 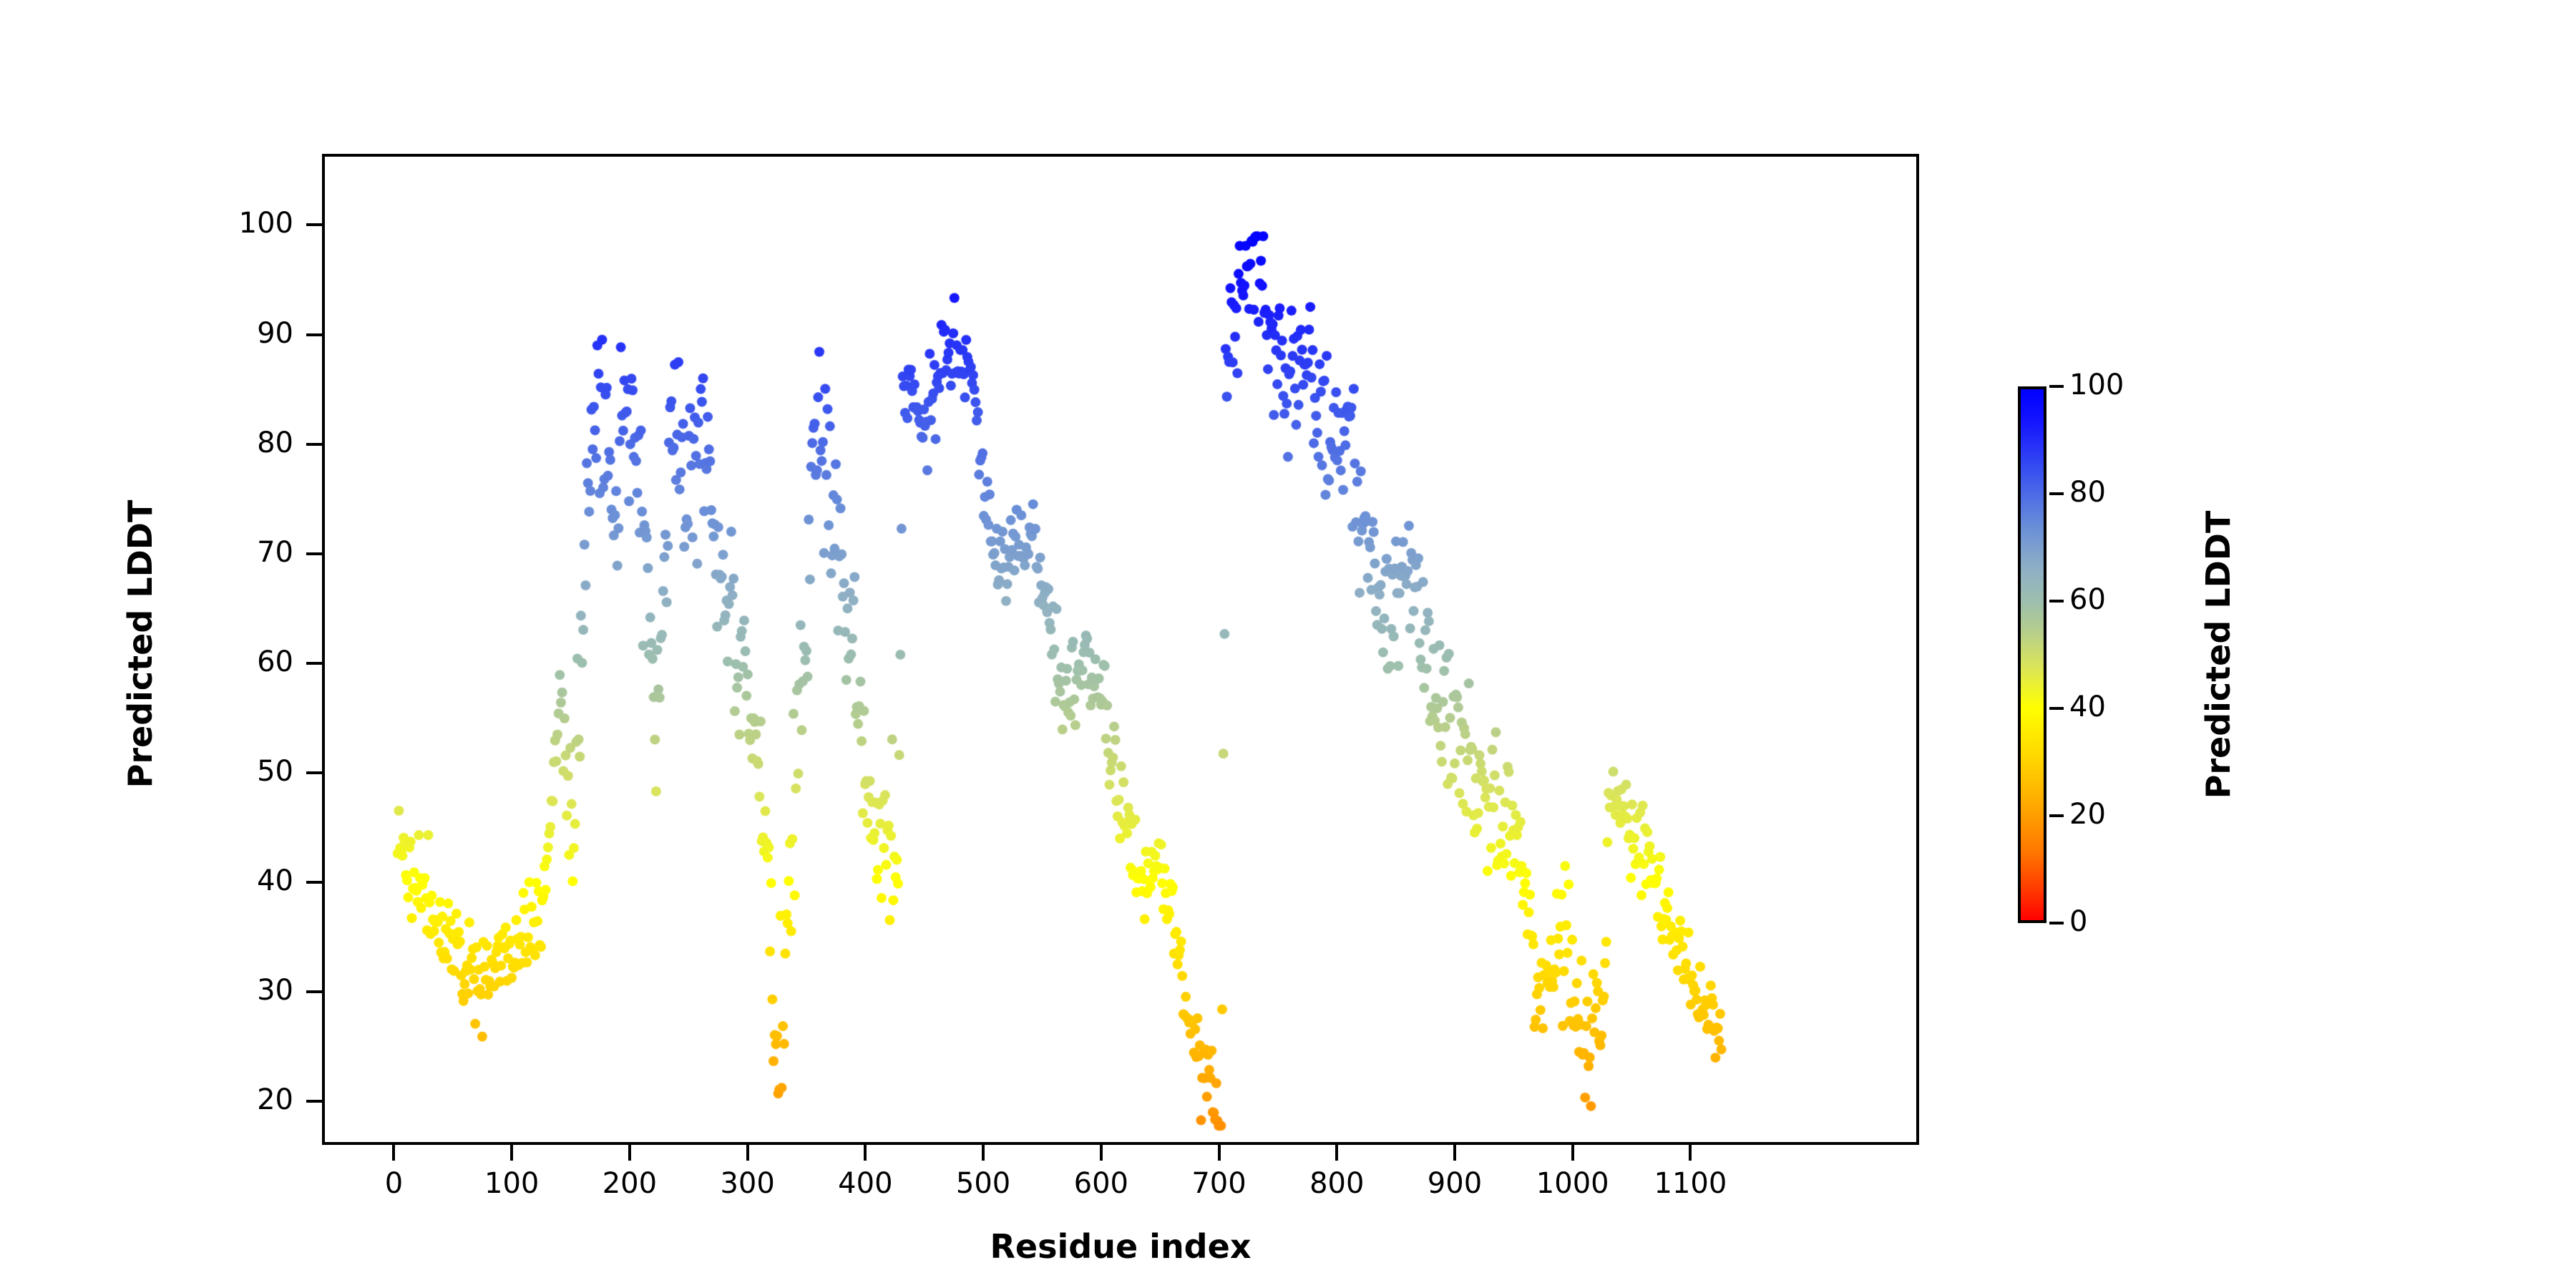 I want to click on colorbar-gradient, so click(x=2032, y=654).